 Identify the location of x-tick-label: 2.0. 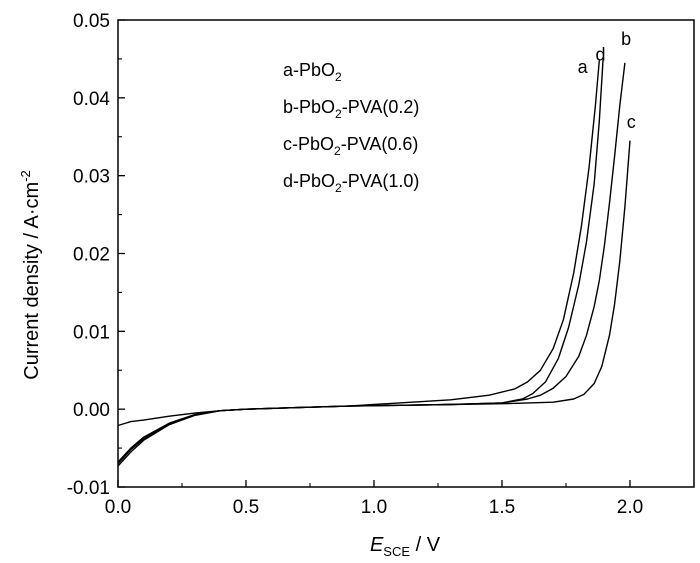
(630, 507).